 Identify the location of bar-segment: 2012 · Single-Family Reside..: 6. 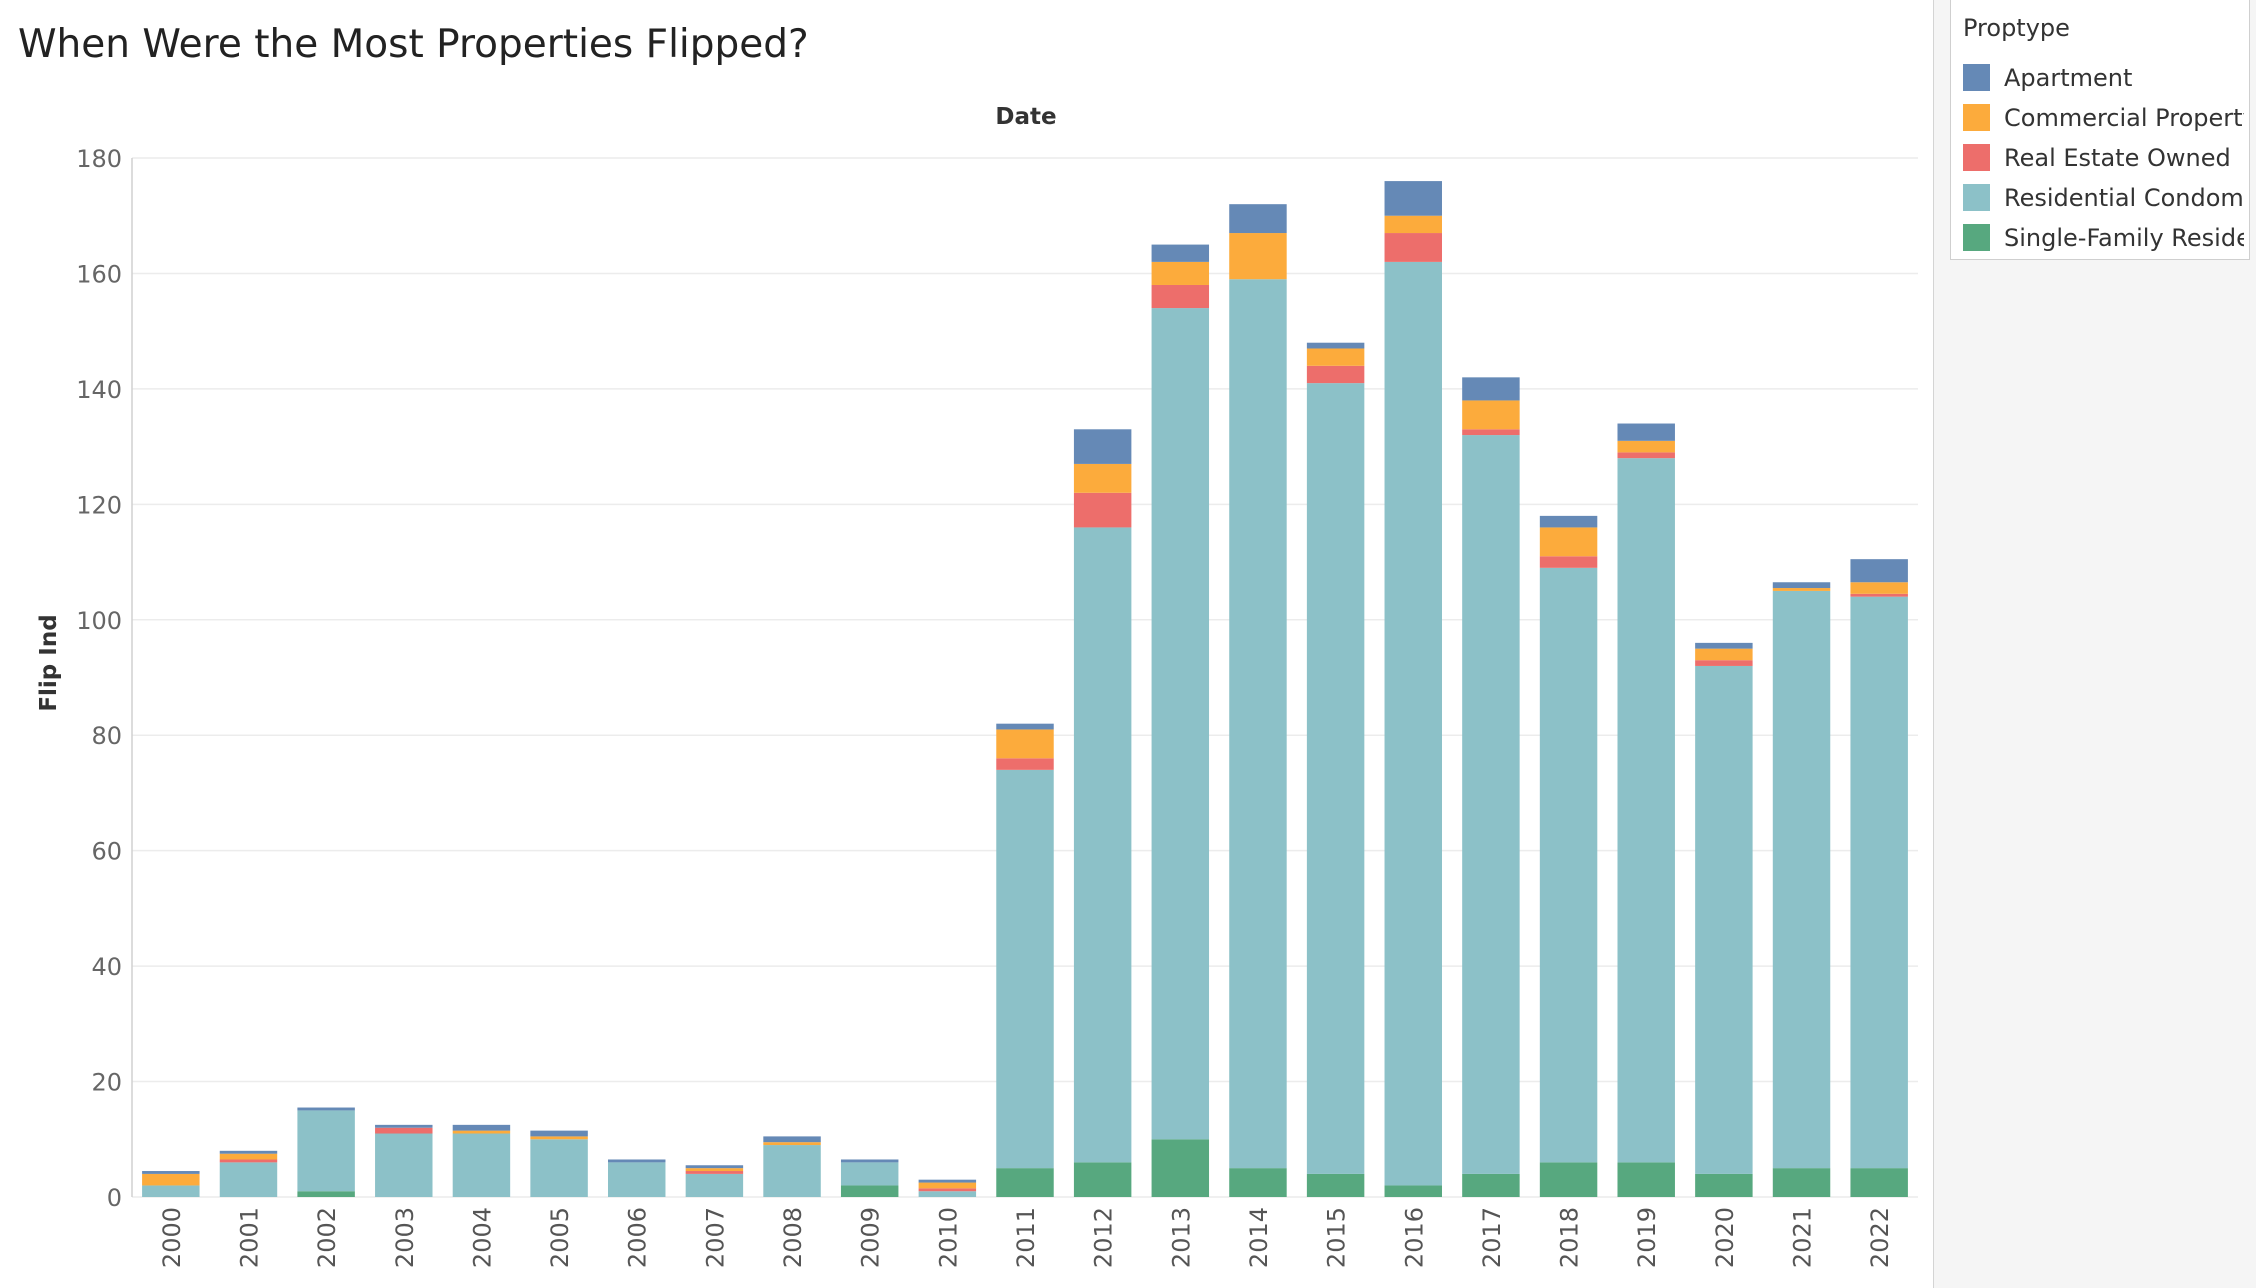
(1102, 1179).